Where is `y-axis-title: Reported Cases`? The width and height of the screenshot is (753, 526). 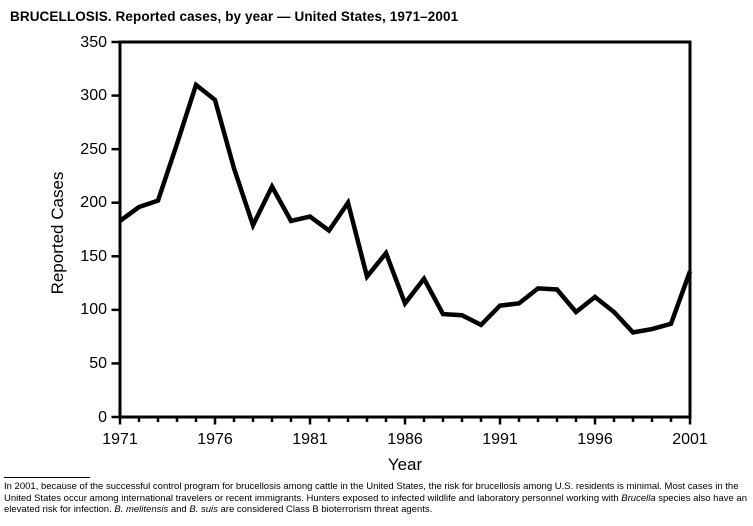 y-axis-title: Reported Cases is located at coordinates (57, 233).